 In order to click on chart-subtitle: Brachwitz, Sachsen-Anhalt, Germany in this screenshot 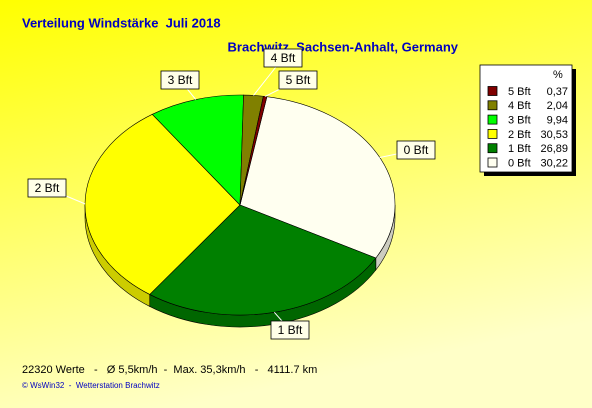, I will do `click(343, 46)`.